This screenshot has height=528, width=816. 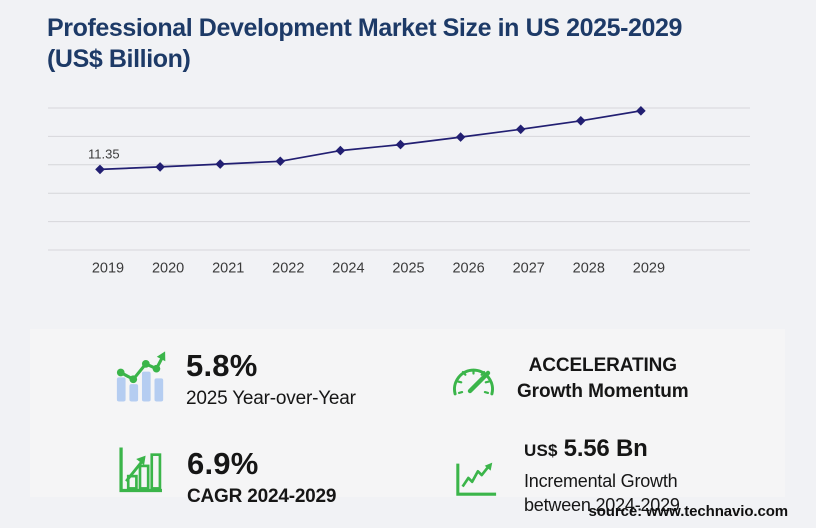 What do you see at coordinates (400, 144) in the screenshot?
I see `data-point-2025` at bounding box center [400, 144].